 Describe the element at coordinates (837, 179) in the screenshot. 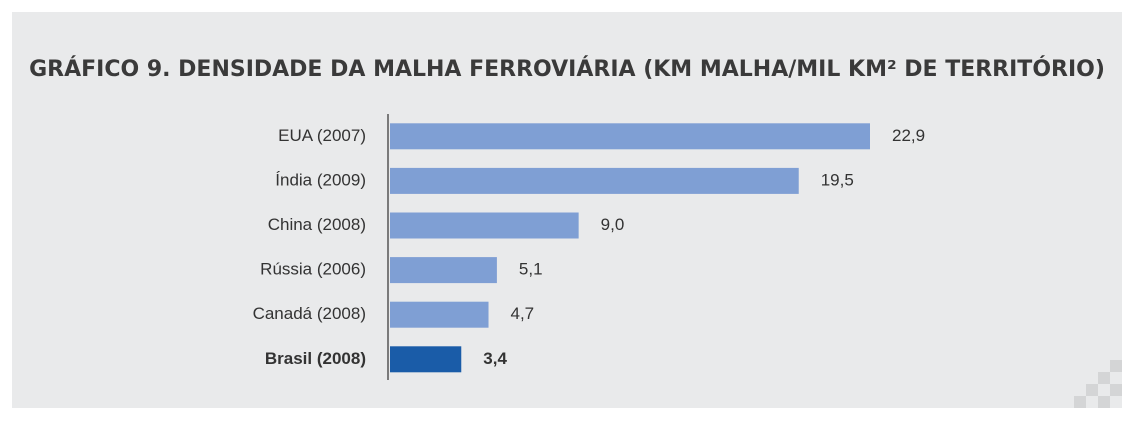

I see `data-label: 19,5` at that location.